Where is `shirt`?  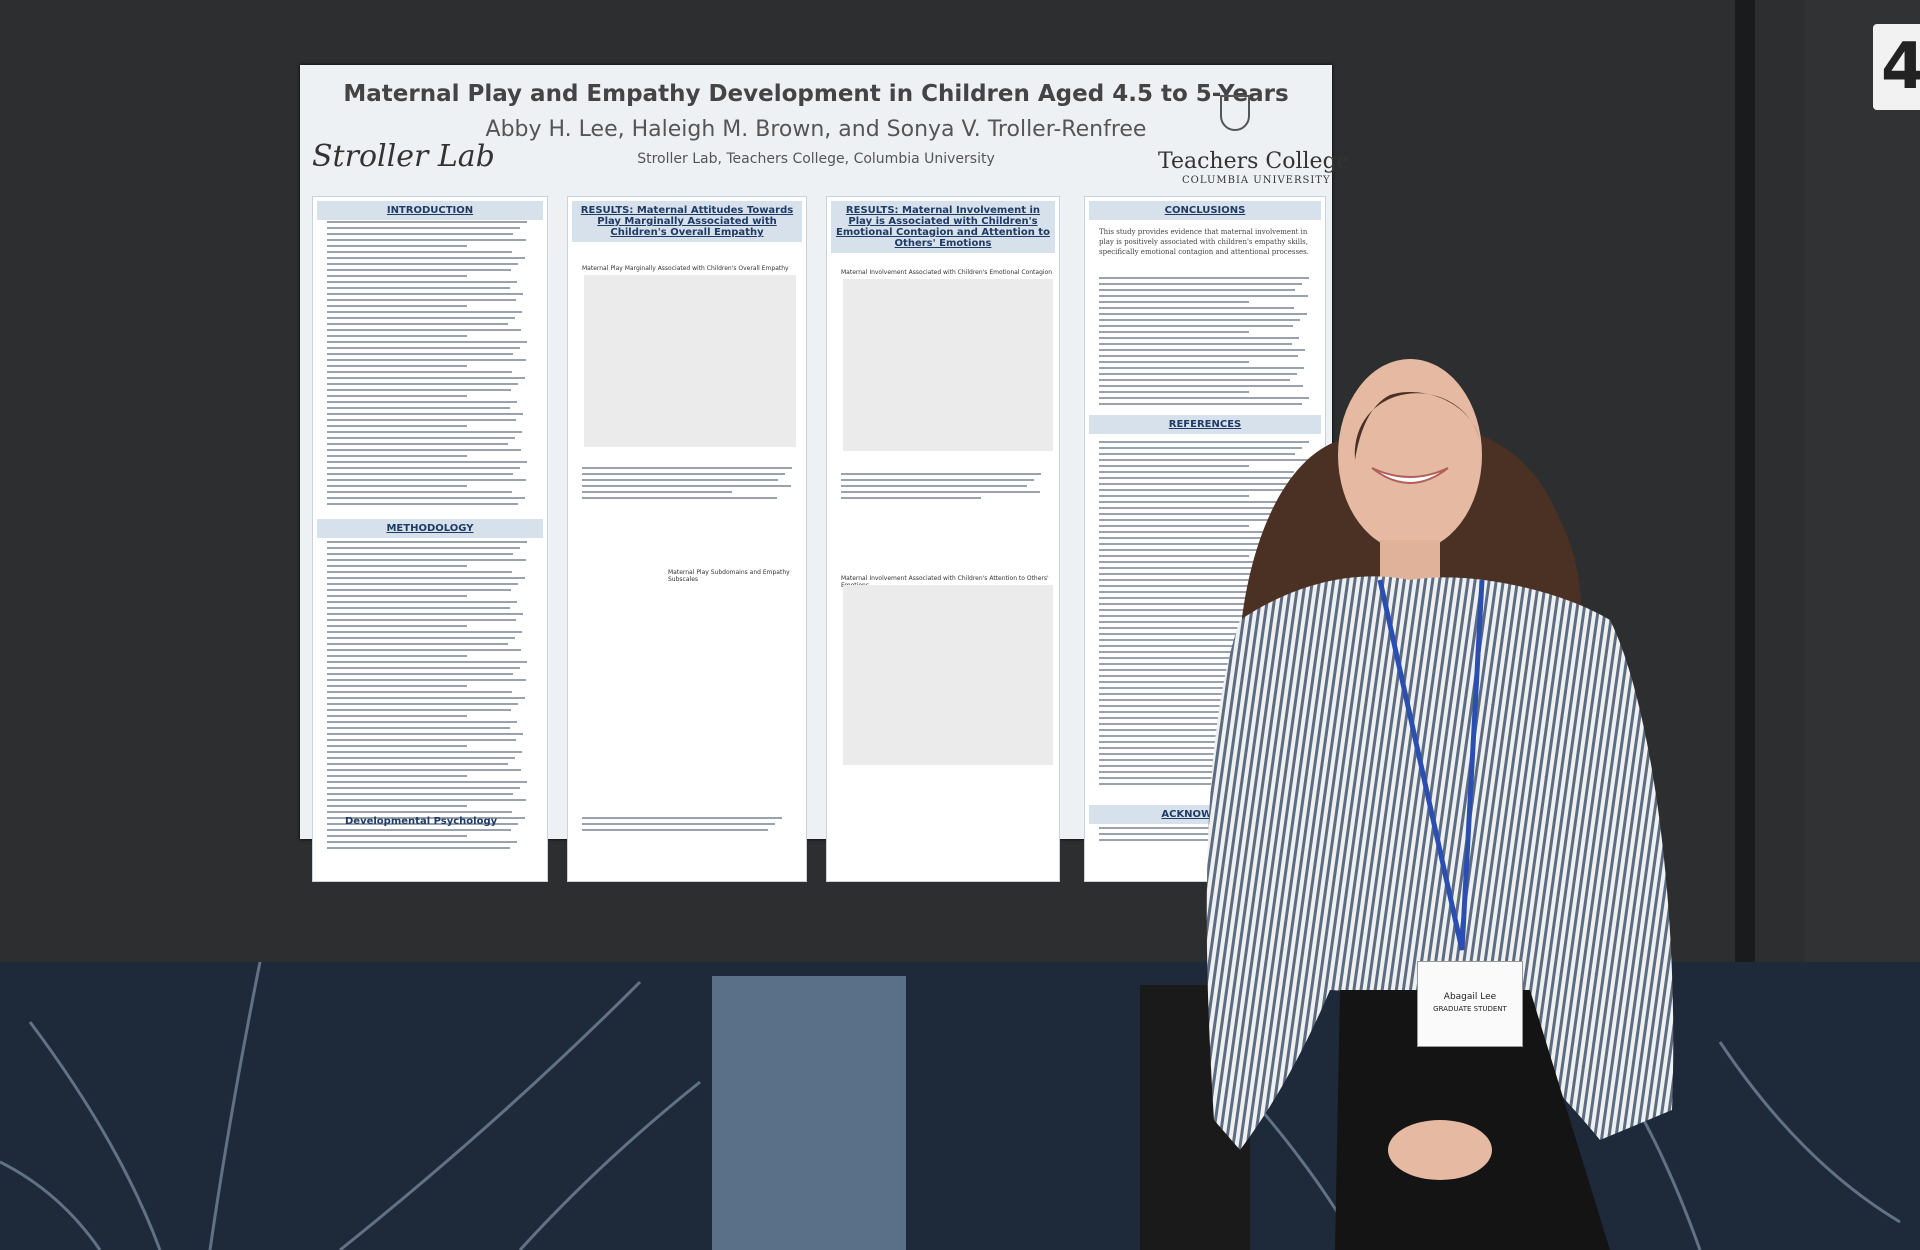
shirt is located at coordinates (1440, 863).